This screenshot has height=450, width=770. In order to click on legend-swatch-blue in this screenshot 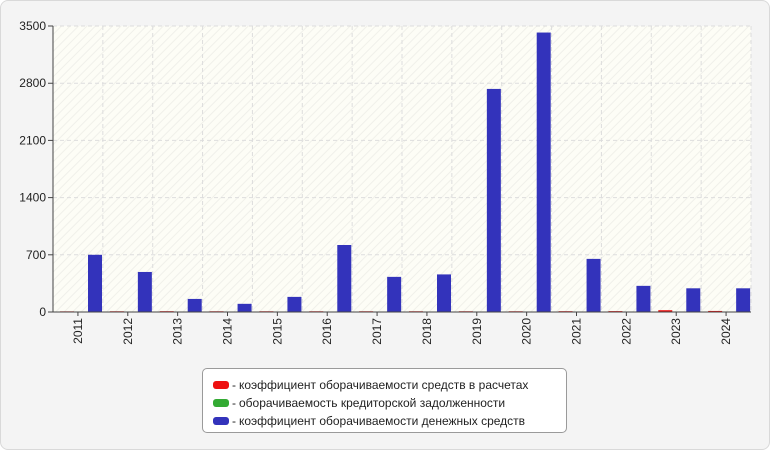, I will do `click(221, 421)`.